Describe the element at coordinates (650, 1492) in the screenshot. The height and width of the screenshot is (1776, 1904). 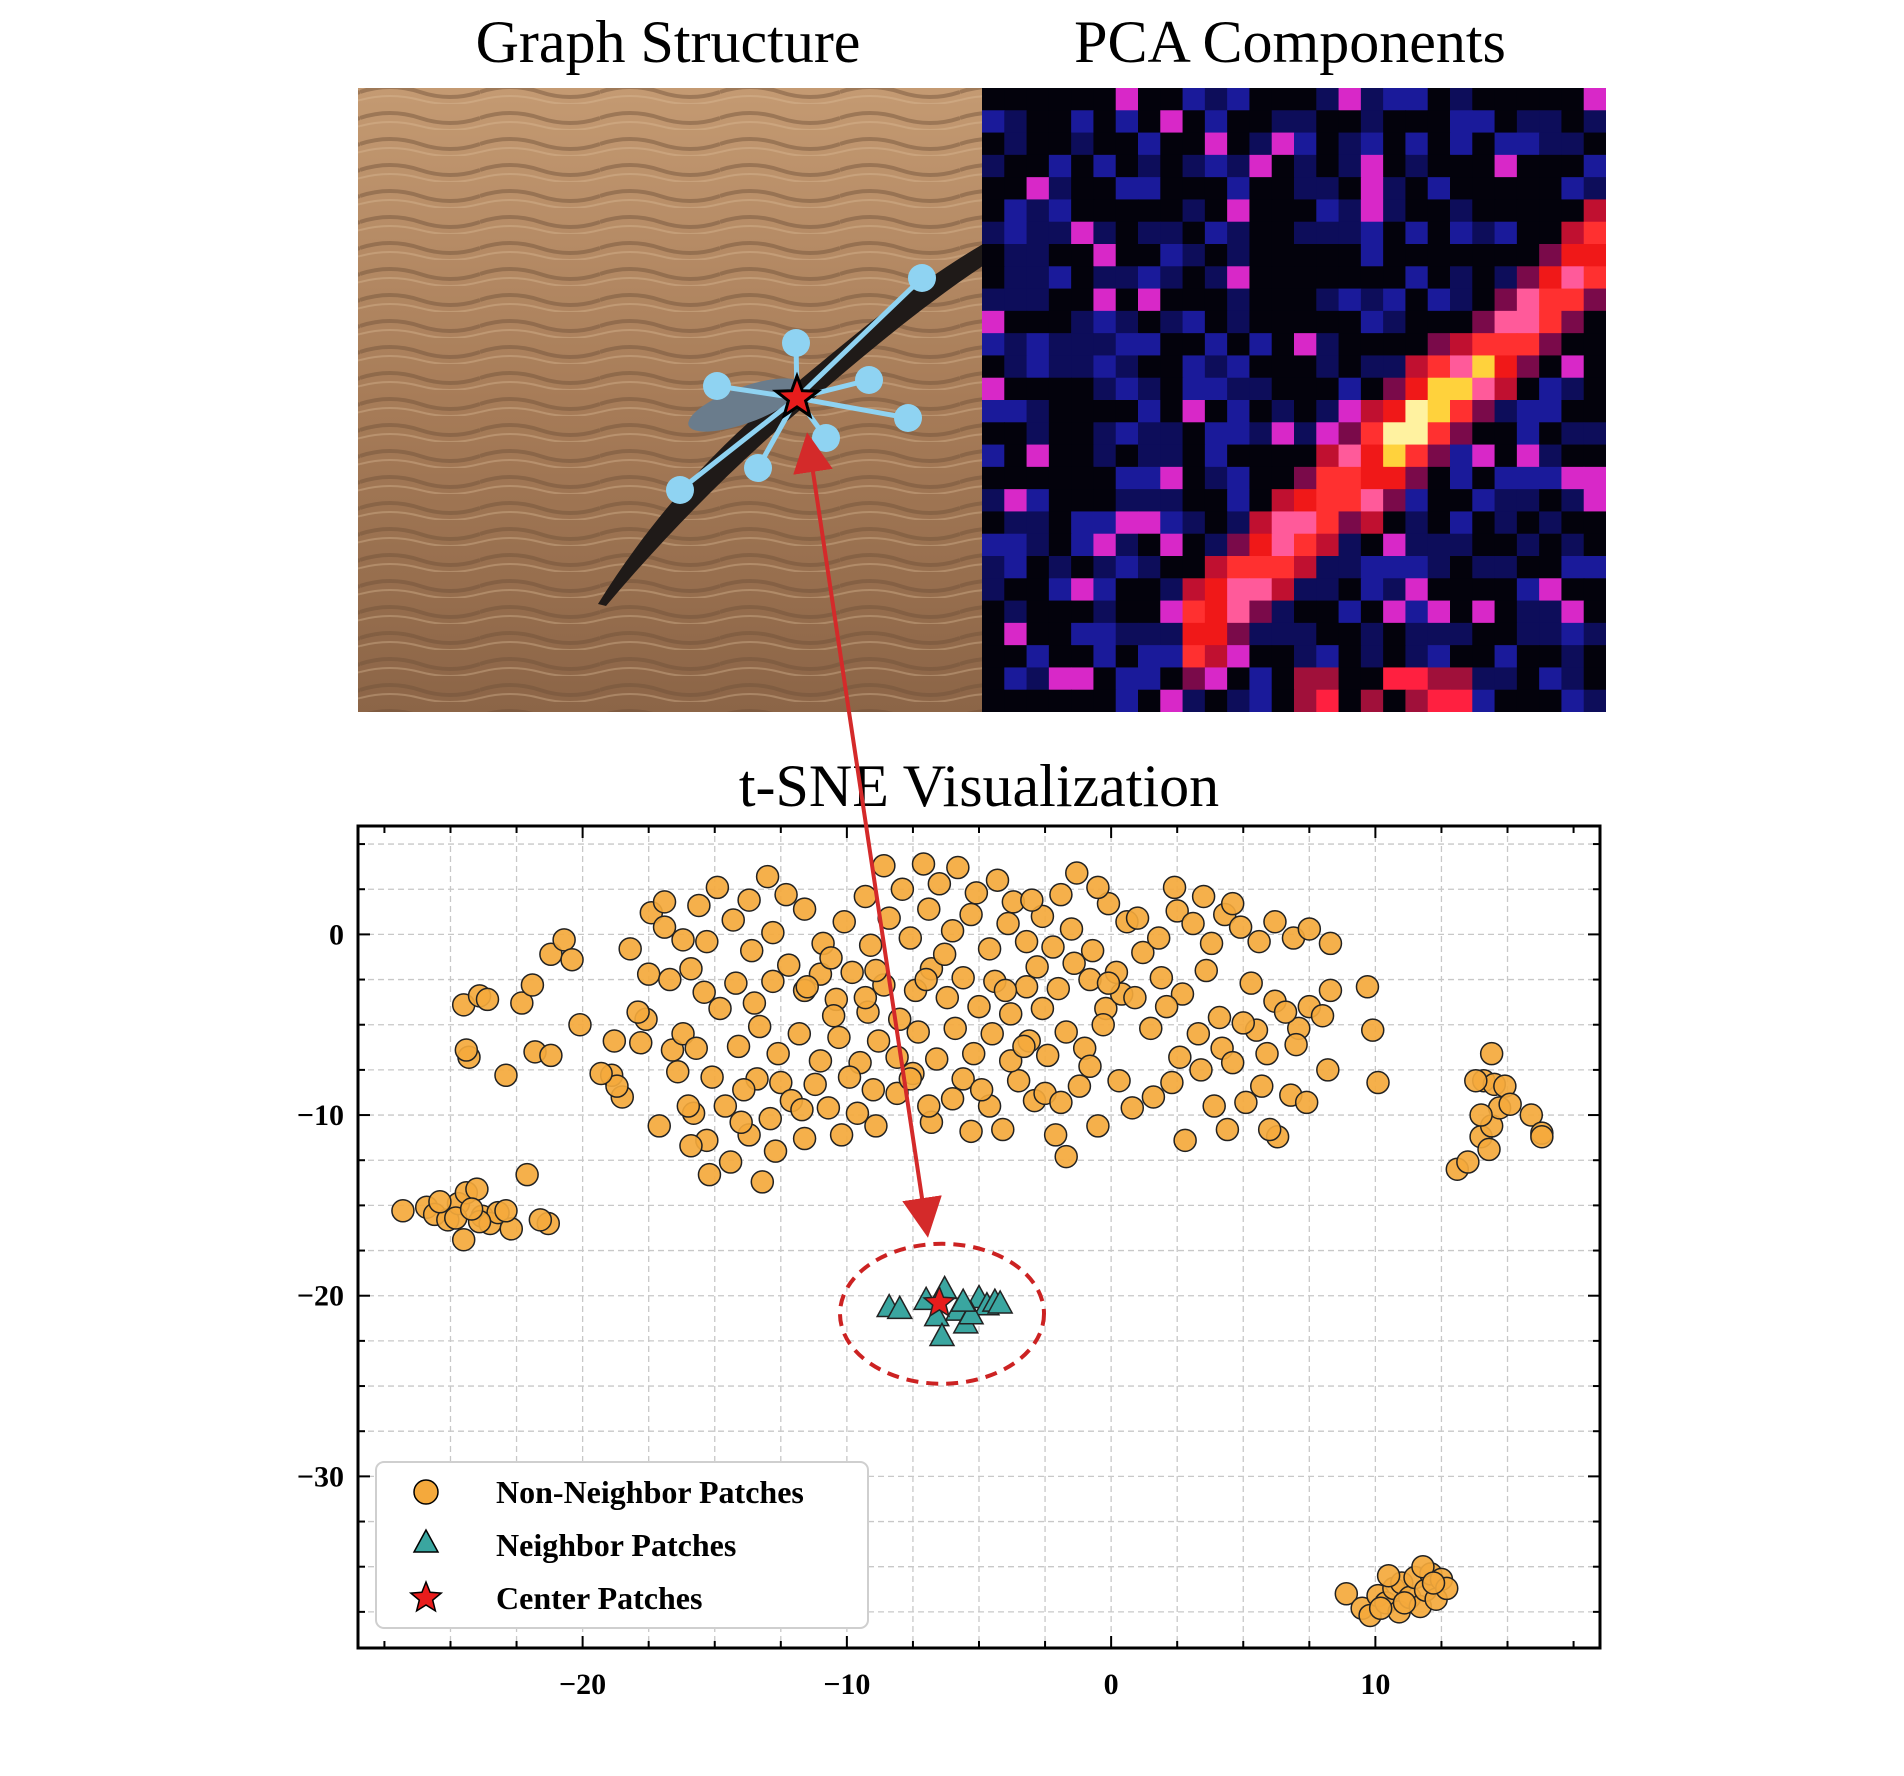
I see `legend-non-neighbor: Non-Neighbor Patches` at that location.